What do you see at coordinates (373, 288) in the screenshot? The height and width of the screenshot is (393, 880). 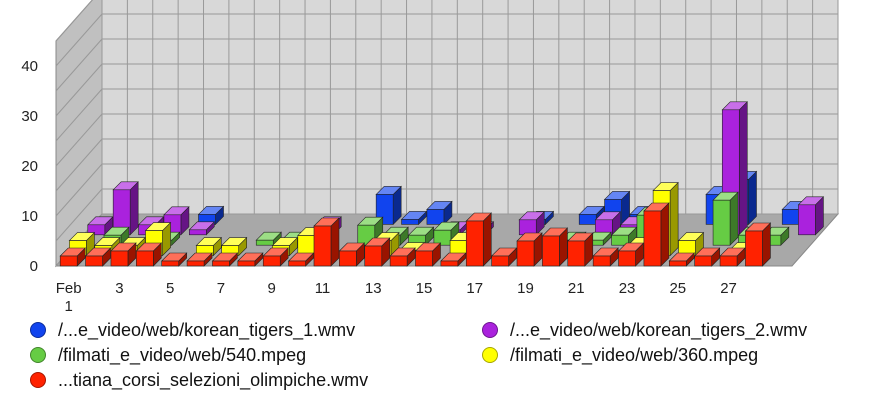 I see `x-tick-label: 13` at bounding box center [373, 288].